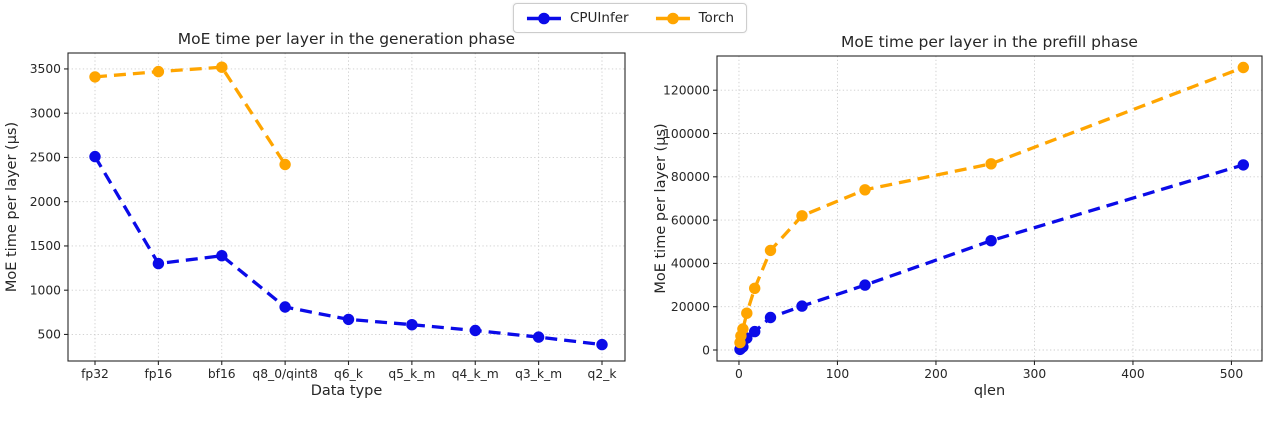  Describe the element at coordinates (690, 264) in the screenshot. I see `y-tick-label: 40000` at that location.